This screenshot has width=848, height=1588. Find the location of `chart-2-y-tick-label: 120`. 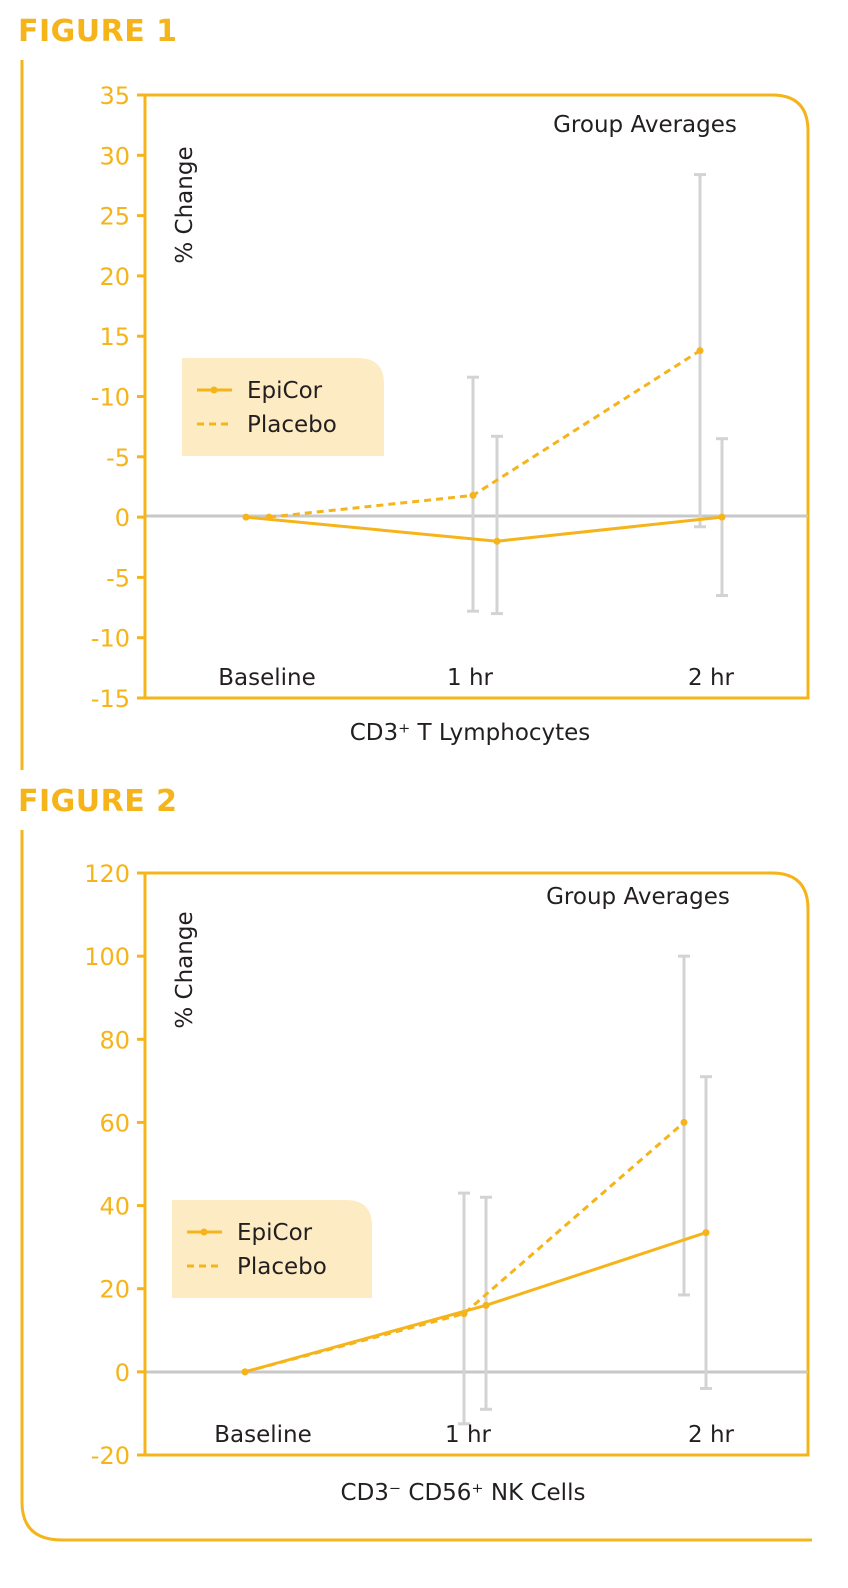

chart-2-y-tick-label: 120 is located at coordinates (107, 874).